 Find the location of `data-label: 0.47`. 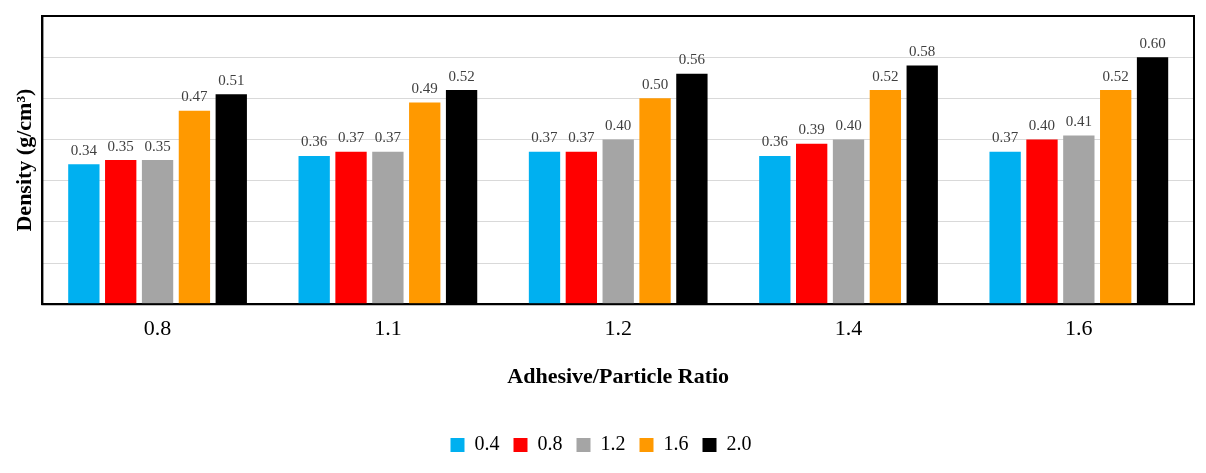

data-label: 0.47 is located at coordinates (195, 96).